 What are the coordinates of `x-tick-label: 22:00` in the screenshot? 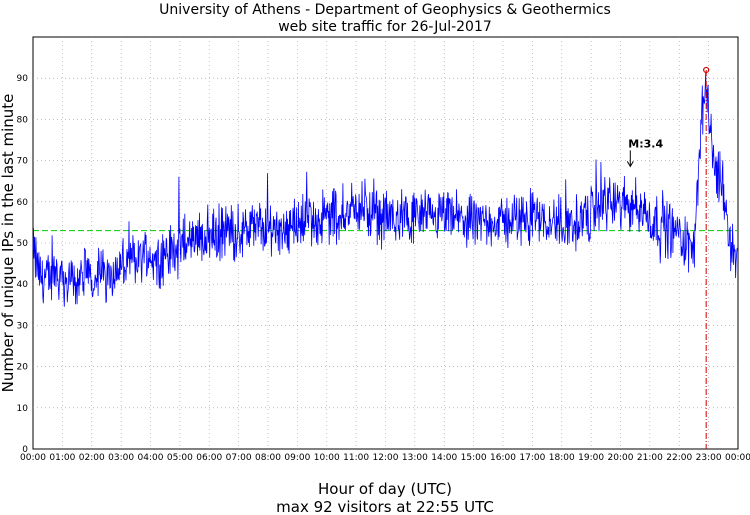 It's located at (679, 458).